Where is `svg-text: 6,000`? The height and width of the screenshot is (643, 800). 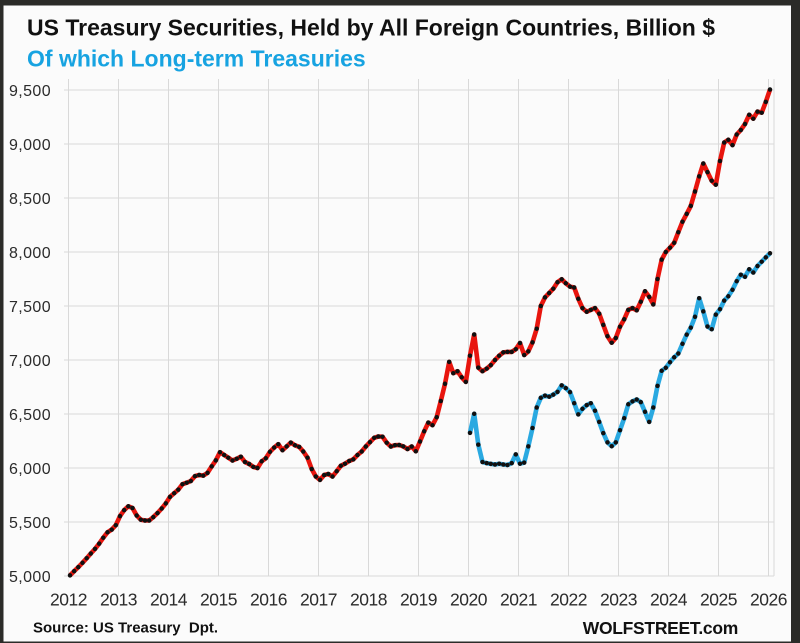 svg-text: 6,000 is located at coordinates (30, 469).